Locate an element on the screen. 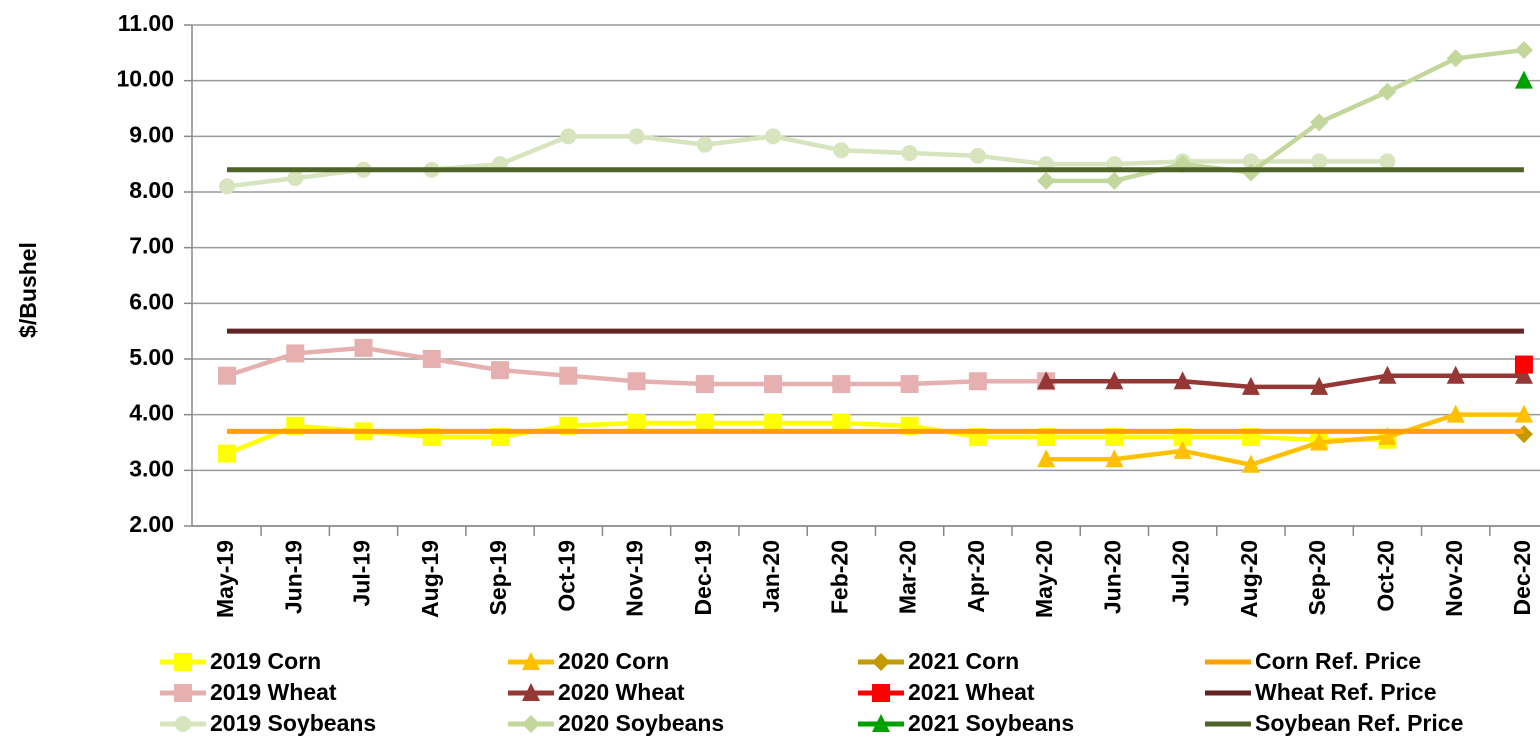 The height and width of the screenshot is (739, 1540). y-tick-label: 7.00 is located at coordinates (151, 246).